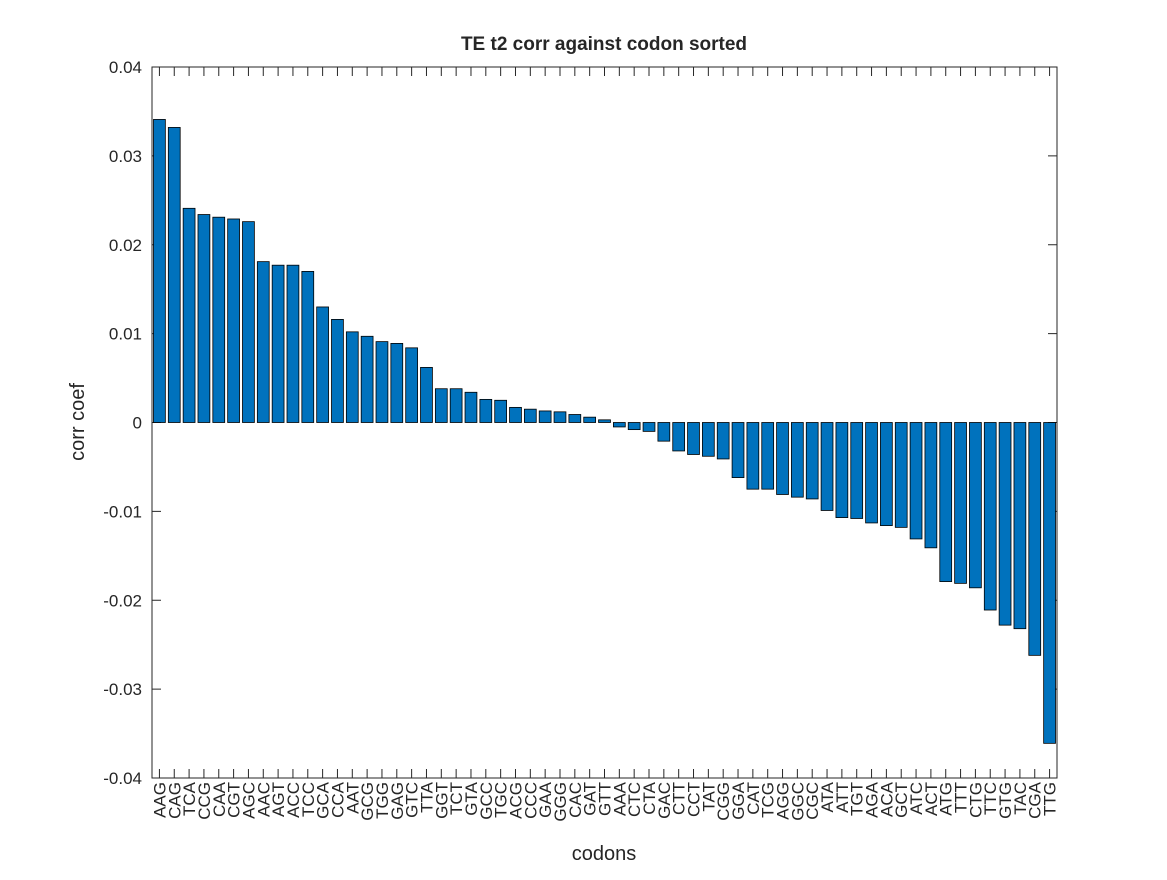 Image resolution: width=1167 pixels, height=880 pixels. Describe the element at coordinates (975, 800) in the screenshot. I see `x-tick-label: CTG` at that location.